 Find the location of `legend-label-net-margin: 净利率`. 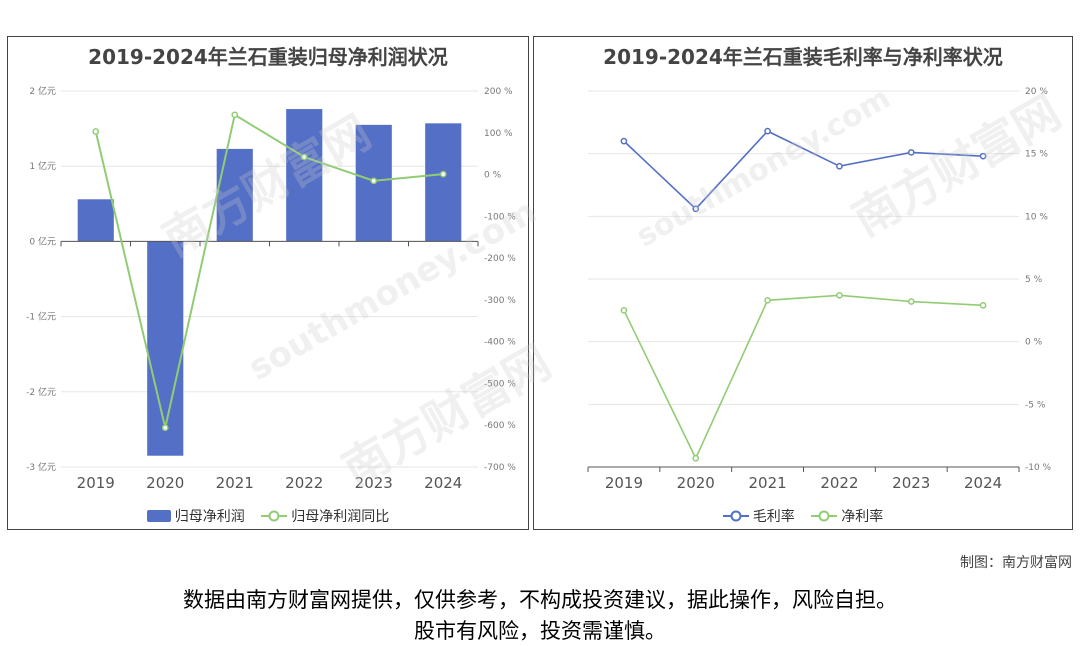

legend-label-net-margin: 净利率 is located at coordinates (862, 517).